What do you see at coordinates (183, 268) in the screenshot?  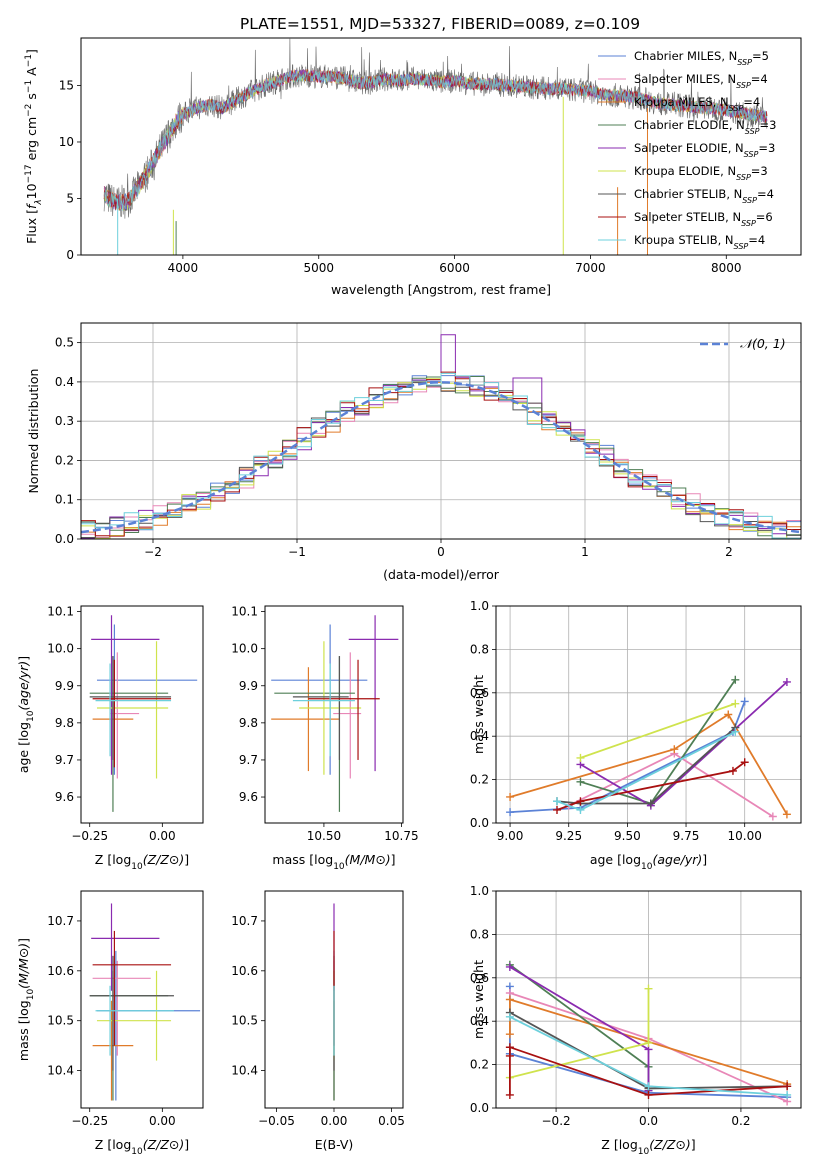 I see `x-tick-label: 4000` at bounding box center [183, 268].